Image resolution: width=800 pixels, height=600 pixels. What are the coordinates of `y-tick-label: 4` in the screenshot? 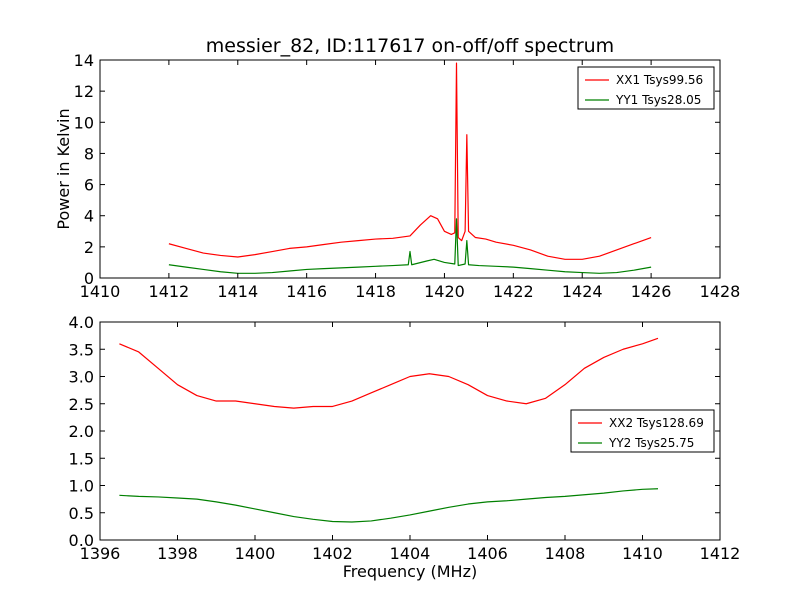 It's located at (89, 216).